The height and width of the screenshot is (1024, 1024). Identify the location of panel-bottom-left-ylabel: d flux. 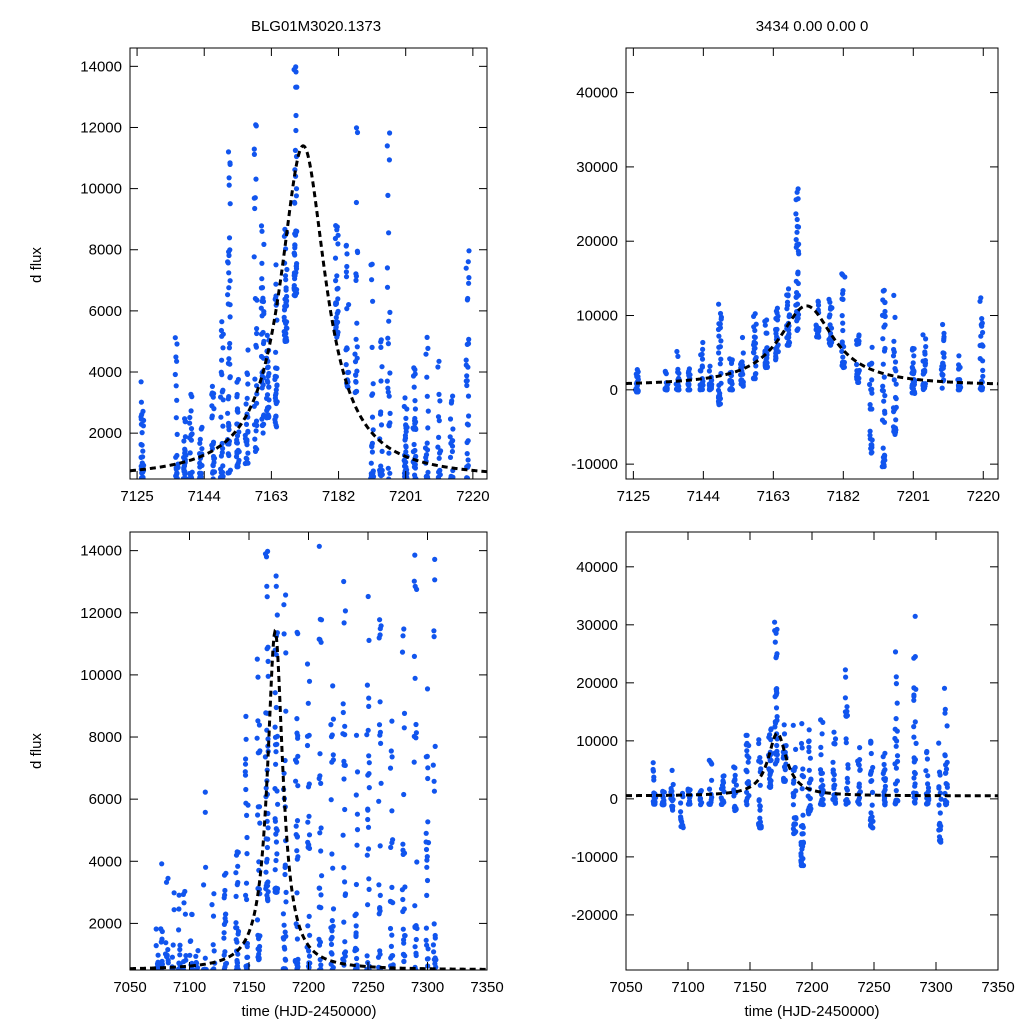
(36, 751).